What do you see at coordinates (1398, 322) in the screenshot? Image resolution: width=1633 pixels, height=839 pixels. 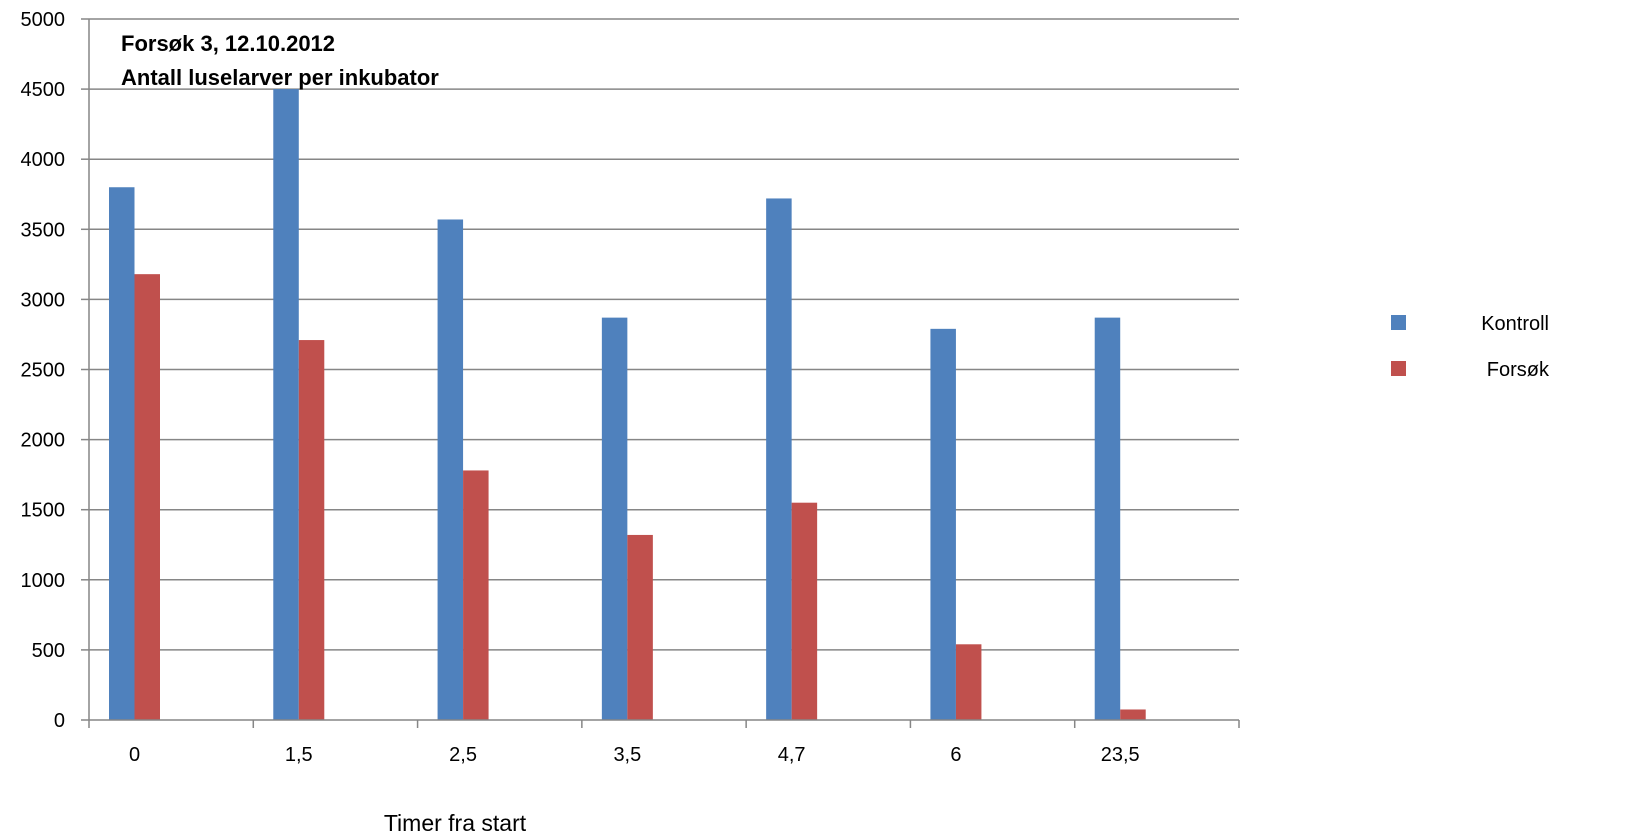 I see `legend-swatch-kontroll` at bounding box center [1398, 322].